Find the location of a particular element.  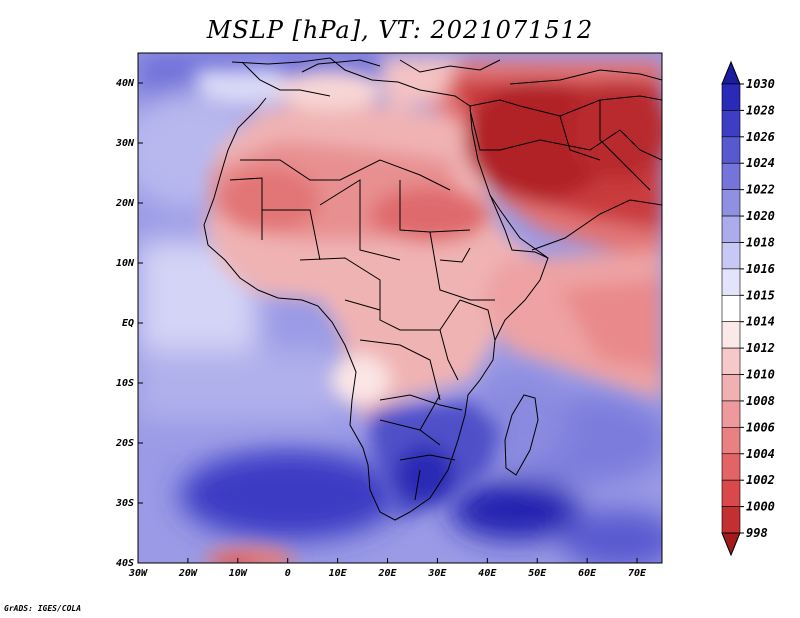

colorbar-label: 1022 is located at coordinates (760, 190).